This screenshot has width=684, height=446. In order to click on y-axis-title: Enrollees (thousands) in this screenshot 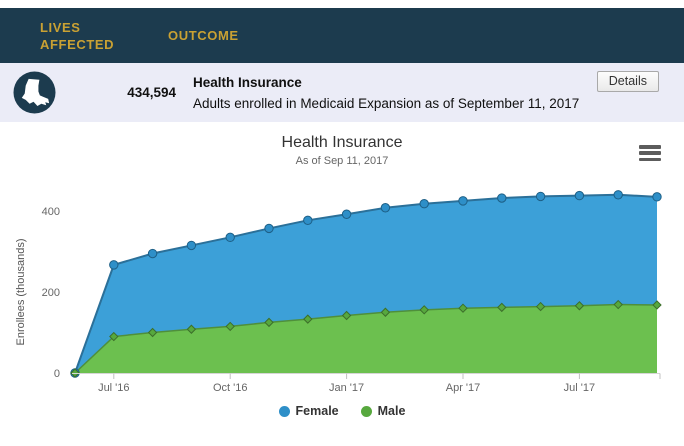, I will do `click(21, 292)`.